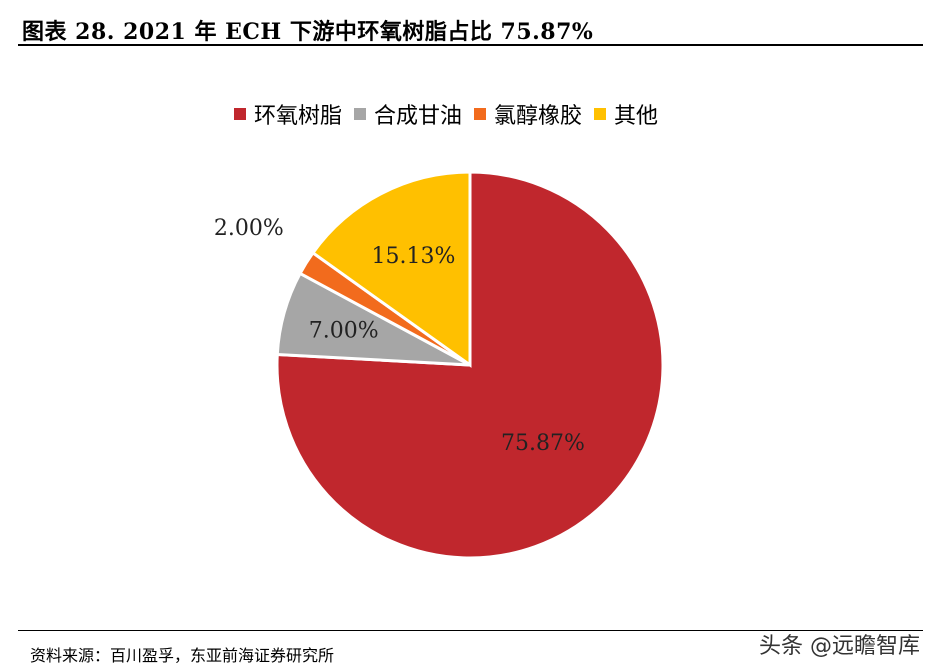  Describe the element at coordinates (360, 114) in the screenshot. I see `legend-swatch-glycerin` at that location.